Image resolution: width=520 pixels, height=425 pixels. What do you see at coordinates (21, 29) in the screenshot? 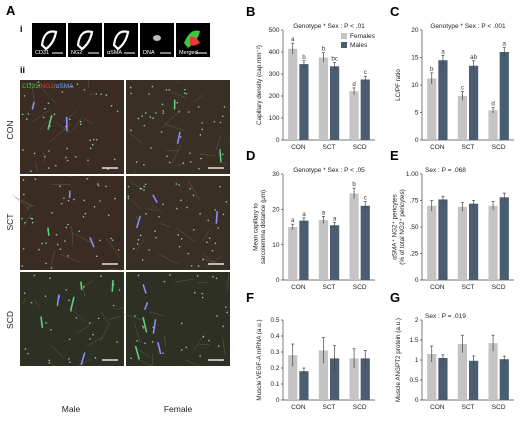
I see `panel-label-i: i` at bounding box center [21, 29].